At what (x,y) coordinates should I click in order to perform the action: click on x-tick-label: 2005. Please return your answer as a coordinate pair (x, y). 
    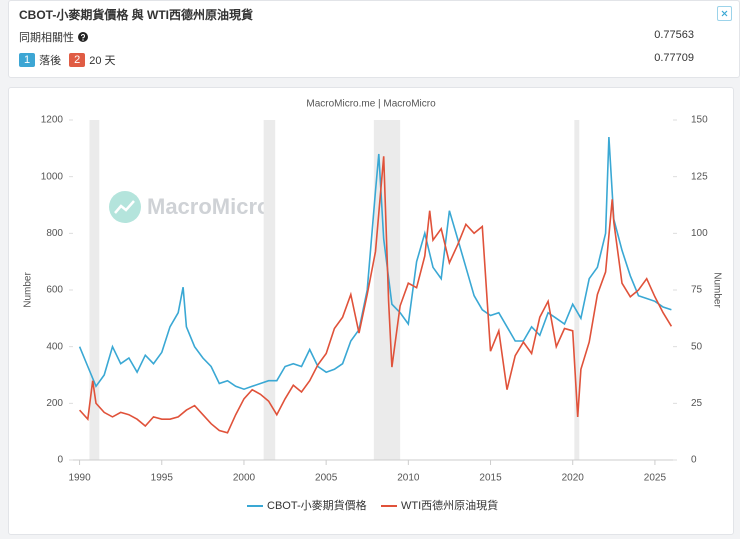
    Looking at the image, I should click on (326, 478).